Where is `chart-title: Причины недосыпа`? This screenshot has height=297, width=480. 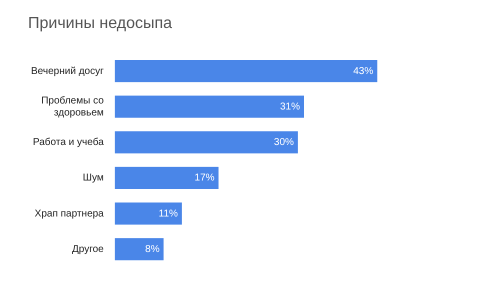
chart-title: Причины недосыпа is located at coordinates (100, 23).